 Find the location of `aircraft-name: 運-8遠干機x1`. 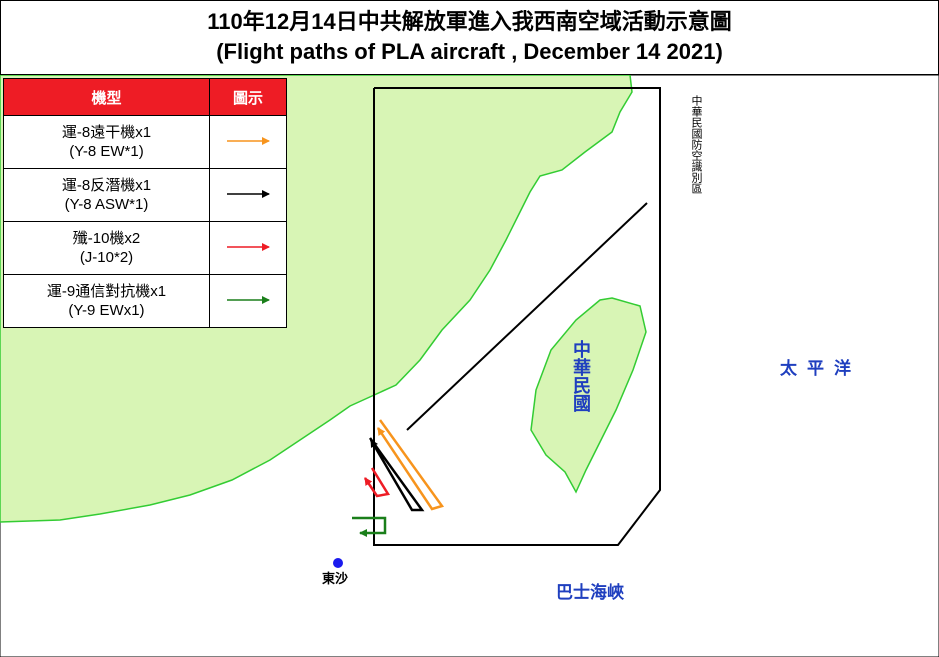

aircraft-name: 運-8遠干機x1 is located at coordinates (106, 132).